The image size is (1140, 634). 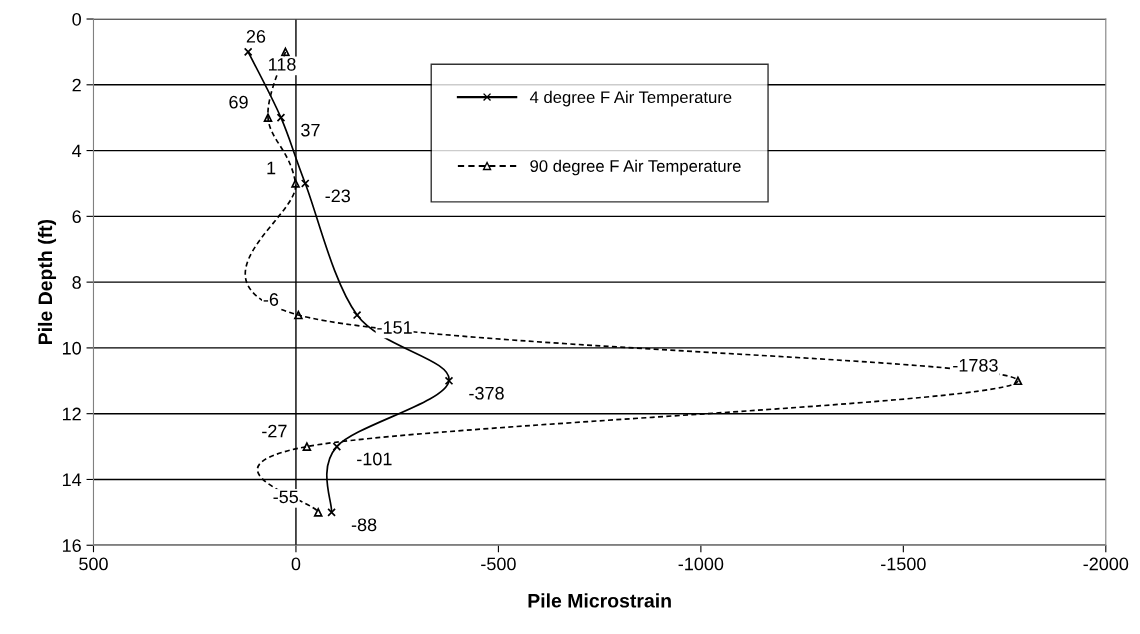 I want to click on x-tick-label: 0, so click(x=296, y=564).